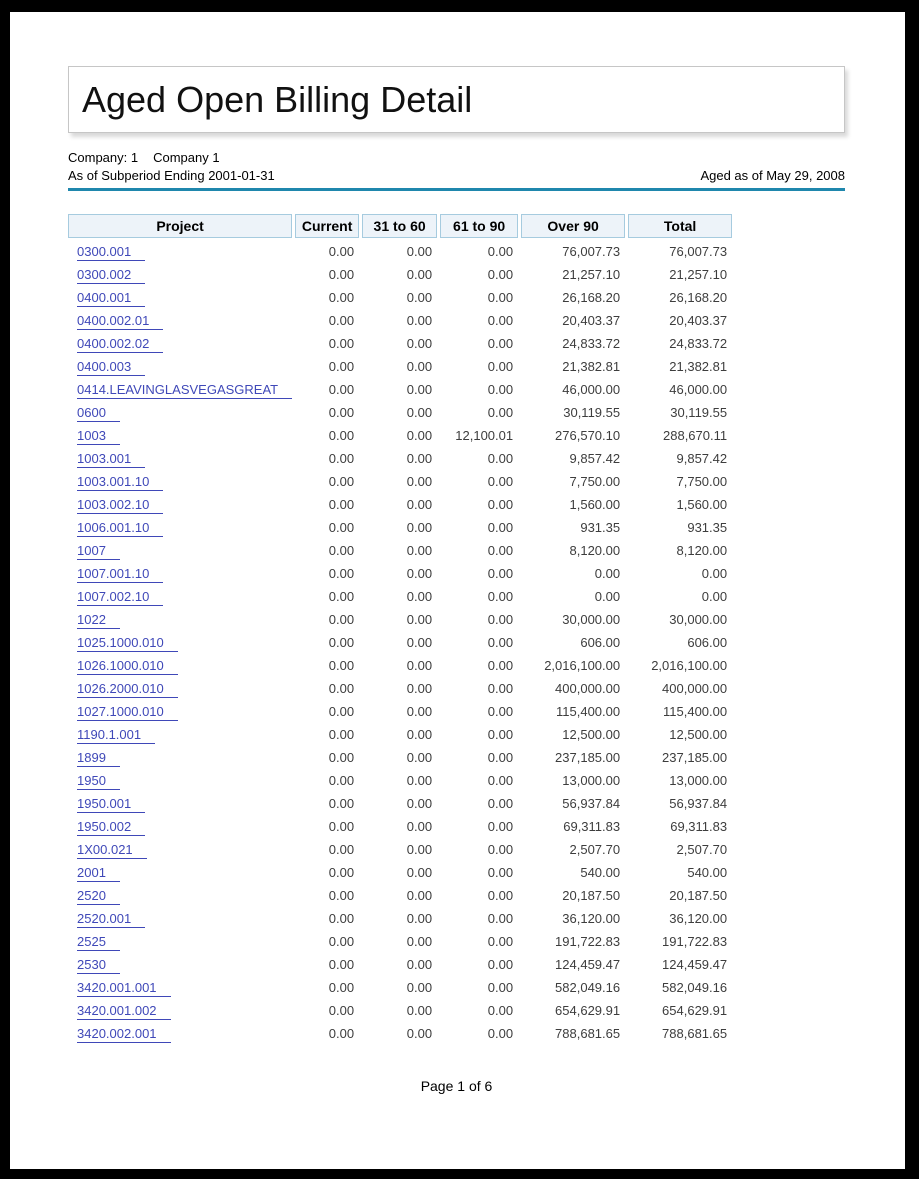 The height and width of the screenshot is (1179, 919). Describe the element at coordinates (98, 620) in the screenshot. I see `project-link: 1022` at that location.